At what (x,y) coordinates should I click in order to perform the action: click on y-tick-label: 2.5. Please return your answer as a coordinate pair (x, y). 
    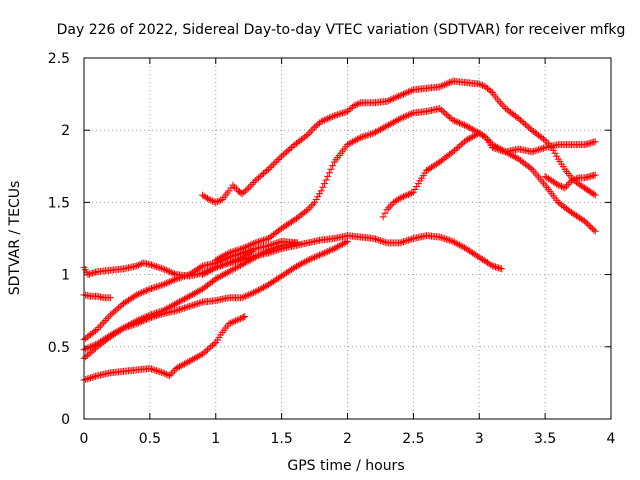
    Looking at the image, I should click on (59, 59).